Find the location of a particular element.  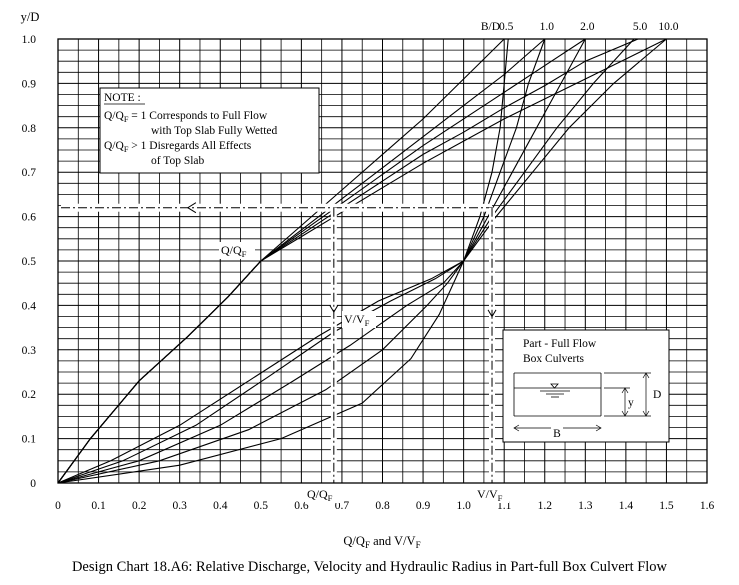

guide-label-velocity-bg is located at coordinates (492, 494).